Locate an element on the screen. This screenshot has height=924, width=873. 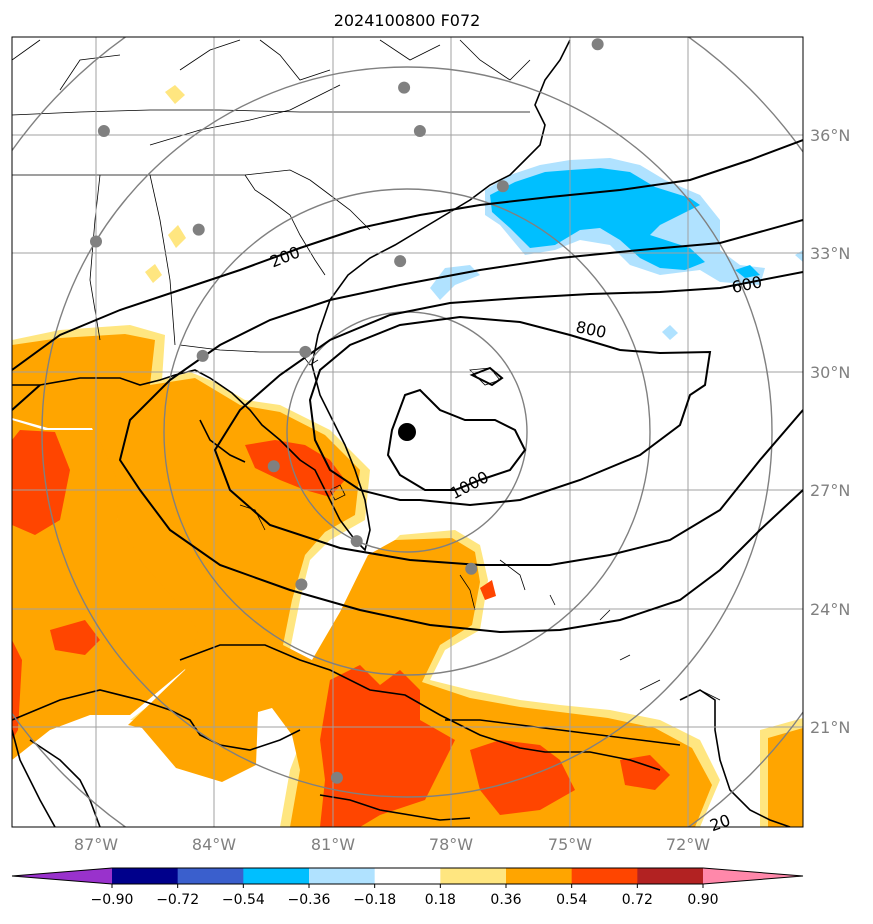
contour-1000-small is located at coordinates (486, 376).